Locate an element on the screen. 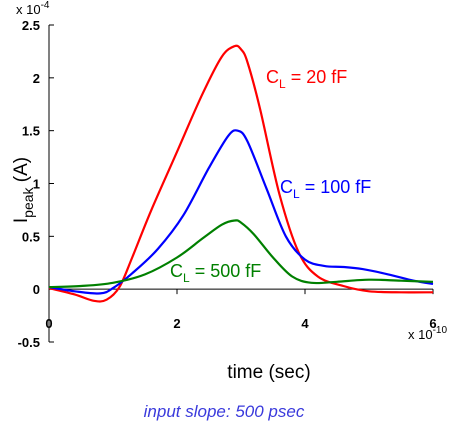  y-axis-title-sub: peak is located at coordinates (28, 201).